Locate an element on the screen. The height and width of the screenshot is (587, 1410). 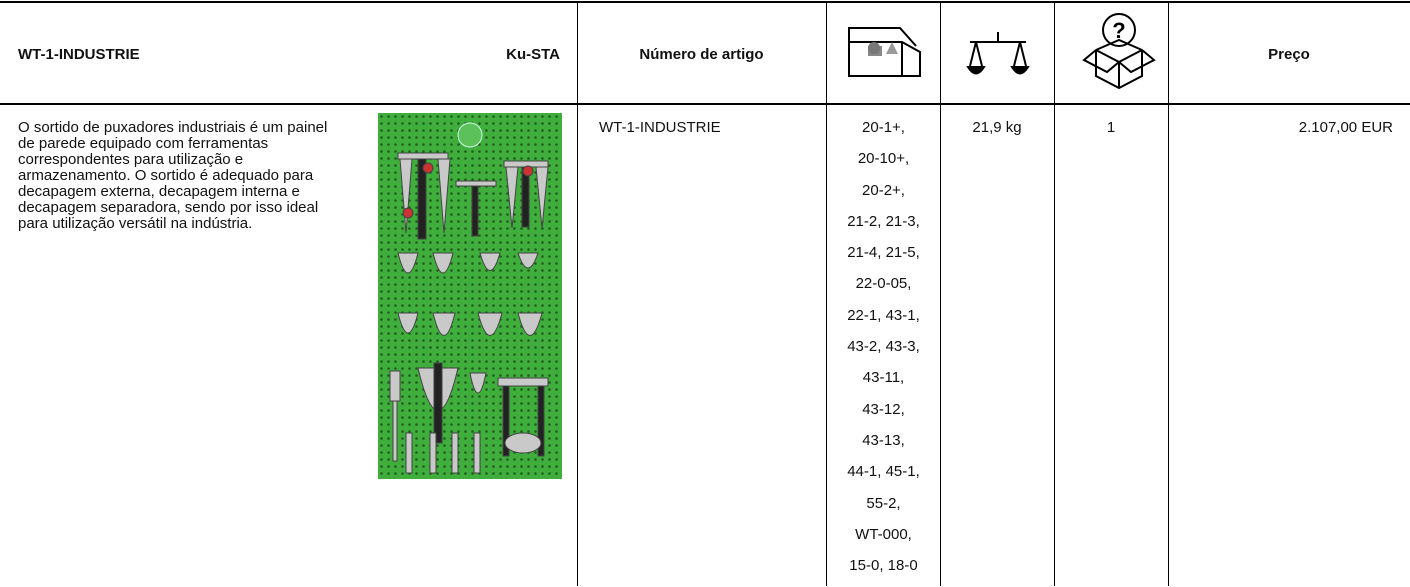
contents-line: 20-10+, is located at coordinates (883, 159).